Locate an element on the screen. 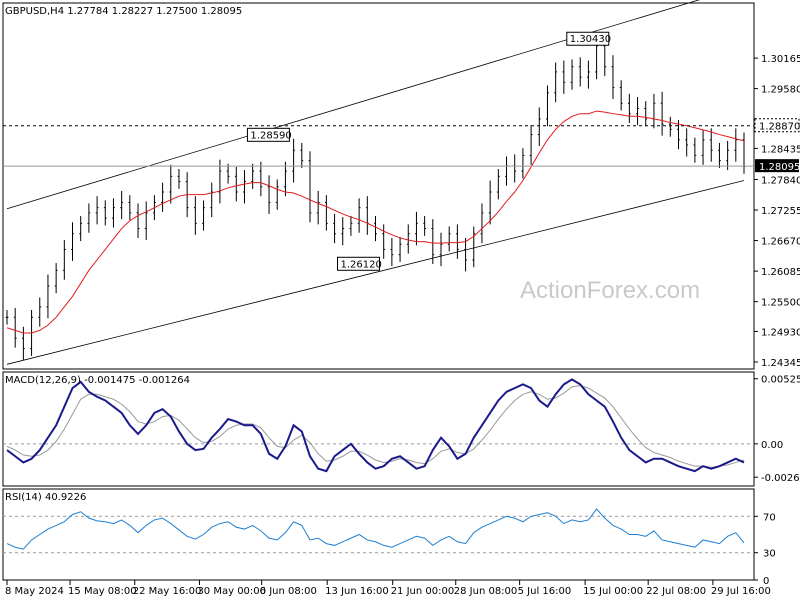  resistance-tag-box is located at coordinates (777, 125).